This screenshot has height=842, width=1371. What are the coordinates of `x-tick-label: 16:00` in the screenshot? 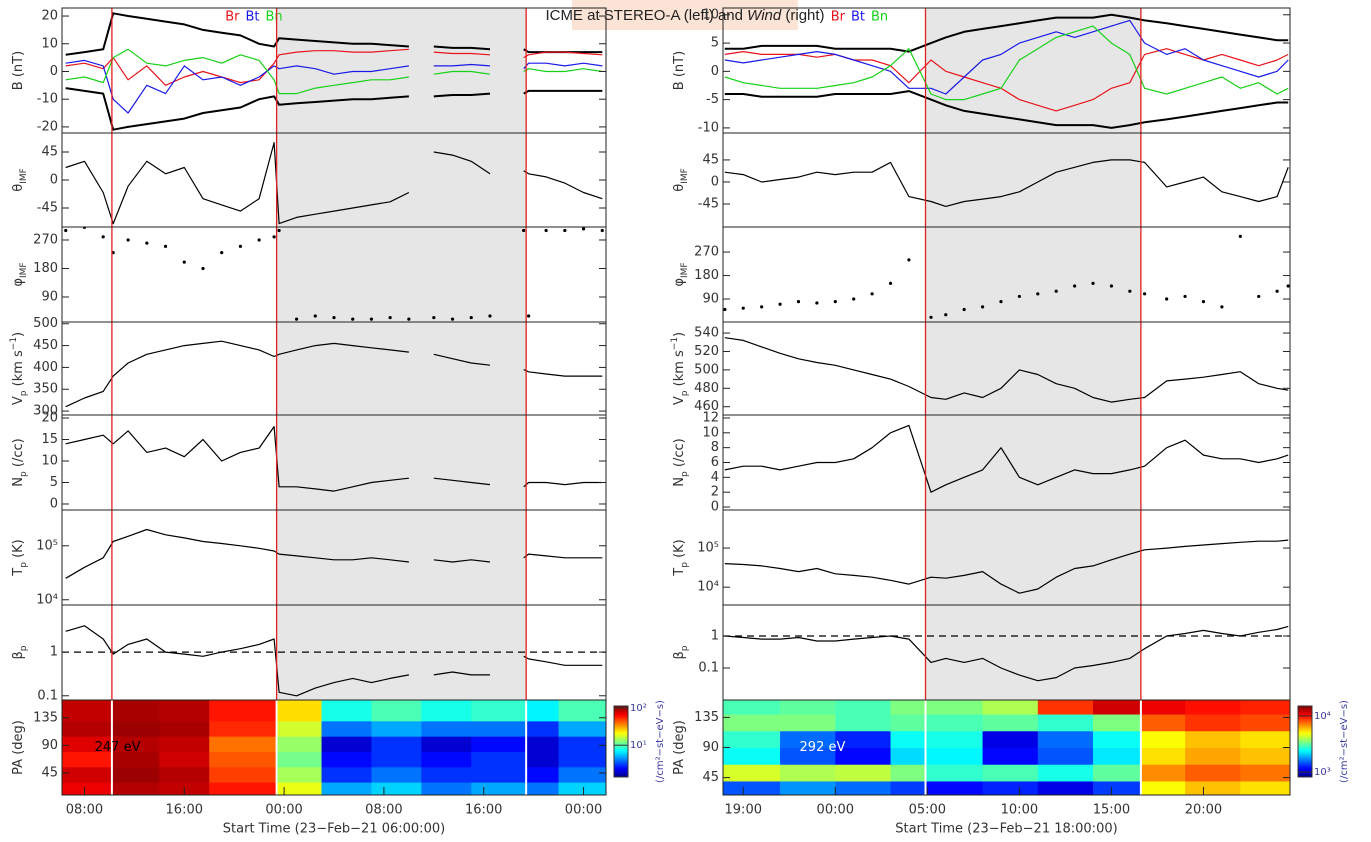 It's located at (483, 810).